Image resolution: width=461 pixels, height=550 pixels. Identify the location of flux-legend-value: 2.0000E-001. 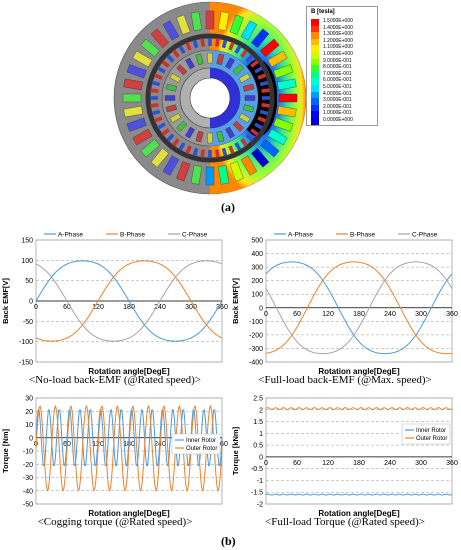
(337, 106).